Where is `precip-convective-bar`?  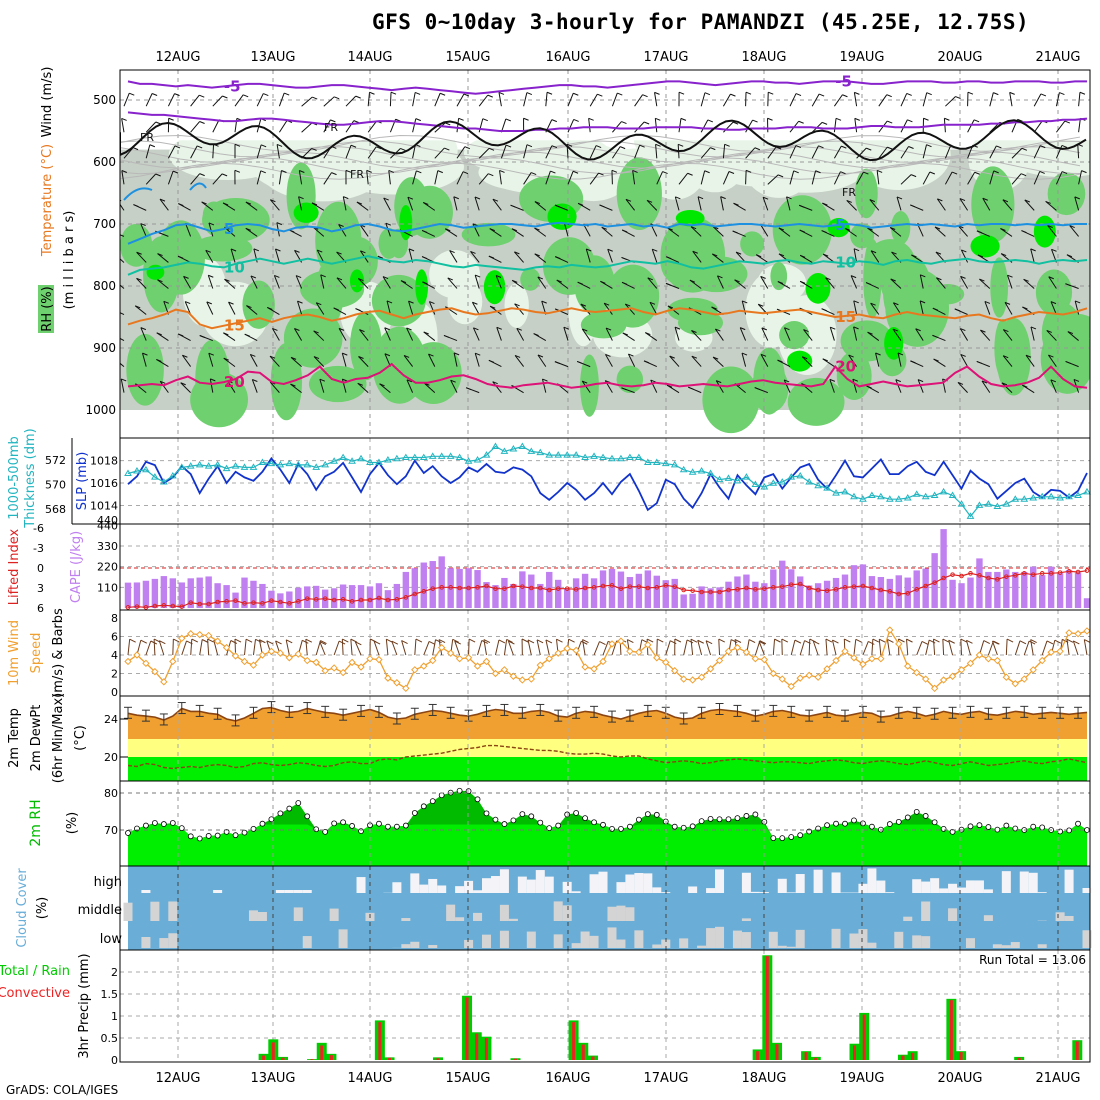
precip-convective-bar is located at coordinates (806, 1056).